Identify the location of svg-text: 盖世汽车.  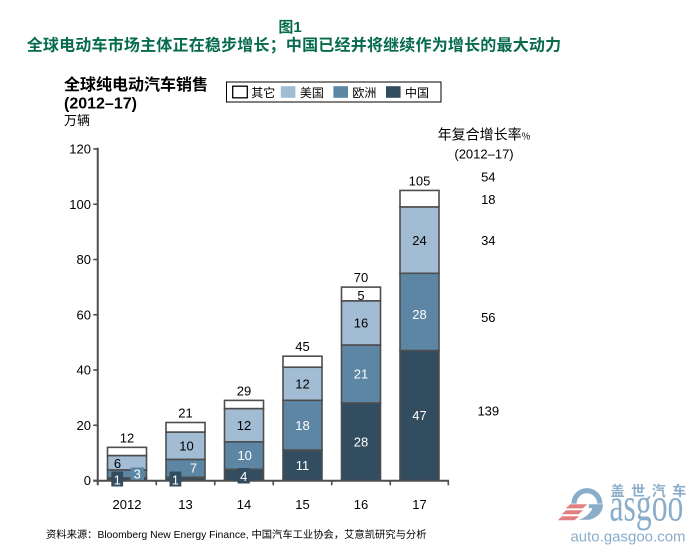
(652, 491).